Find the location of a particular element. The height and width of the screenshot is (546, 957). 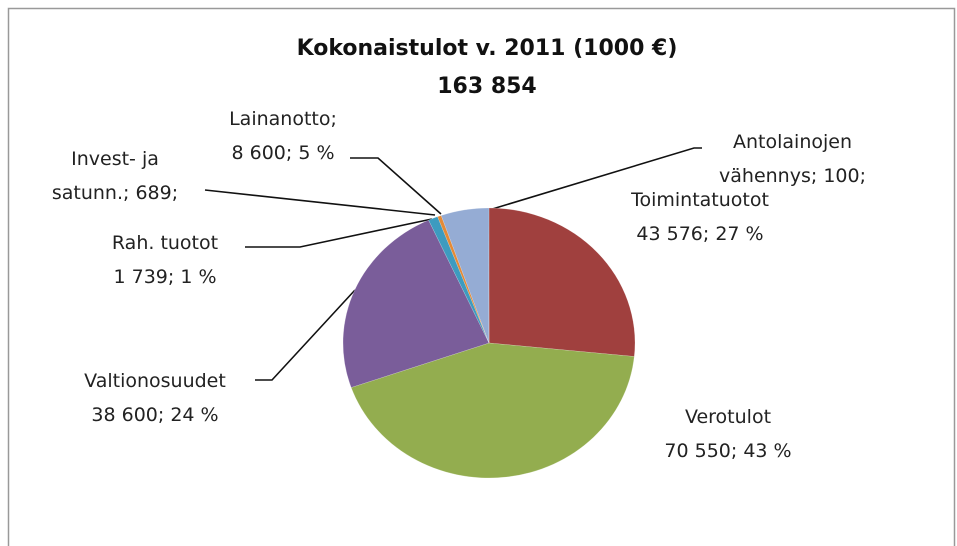

data-label: Toimintatuotot 43 576; 27 % is located at coordinates (700, 217).